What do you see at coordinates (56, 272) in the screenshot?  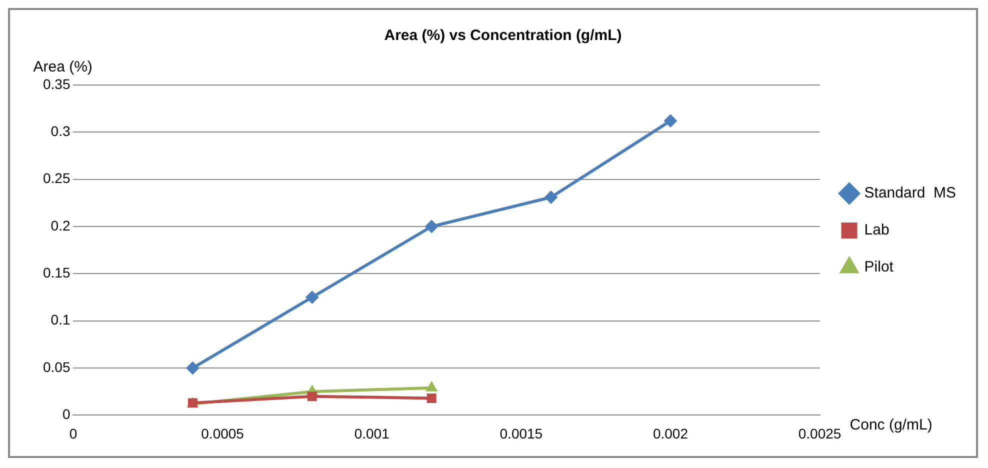 I see `y-tick-label: 0.15` at bounding box center [56, 272].